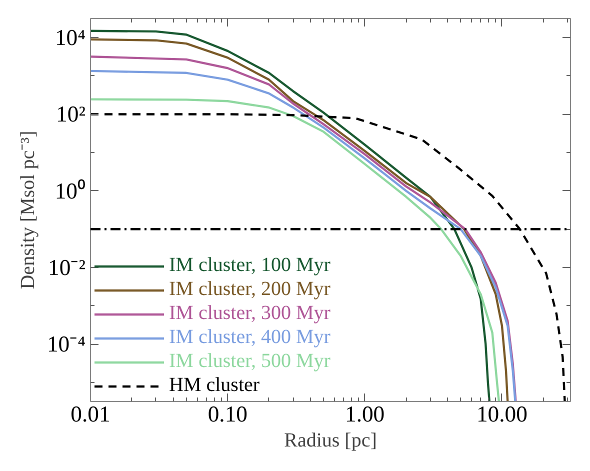  I want to click on legend-label: IM cluster, 400 Myr, so click(249, 337).